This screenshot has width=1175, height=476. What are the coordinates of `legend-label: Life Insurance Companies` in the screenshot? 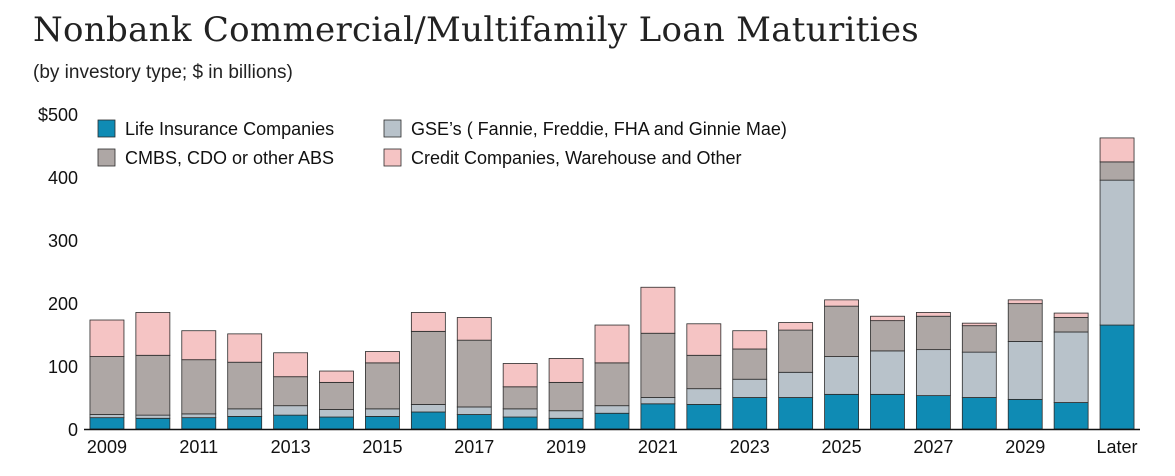 It's located at (229, 129).